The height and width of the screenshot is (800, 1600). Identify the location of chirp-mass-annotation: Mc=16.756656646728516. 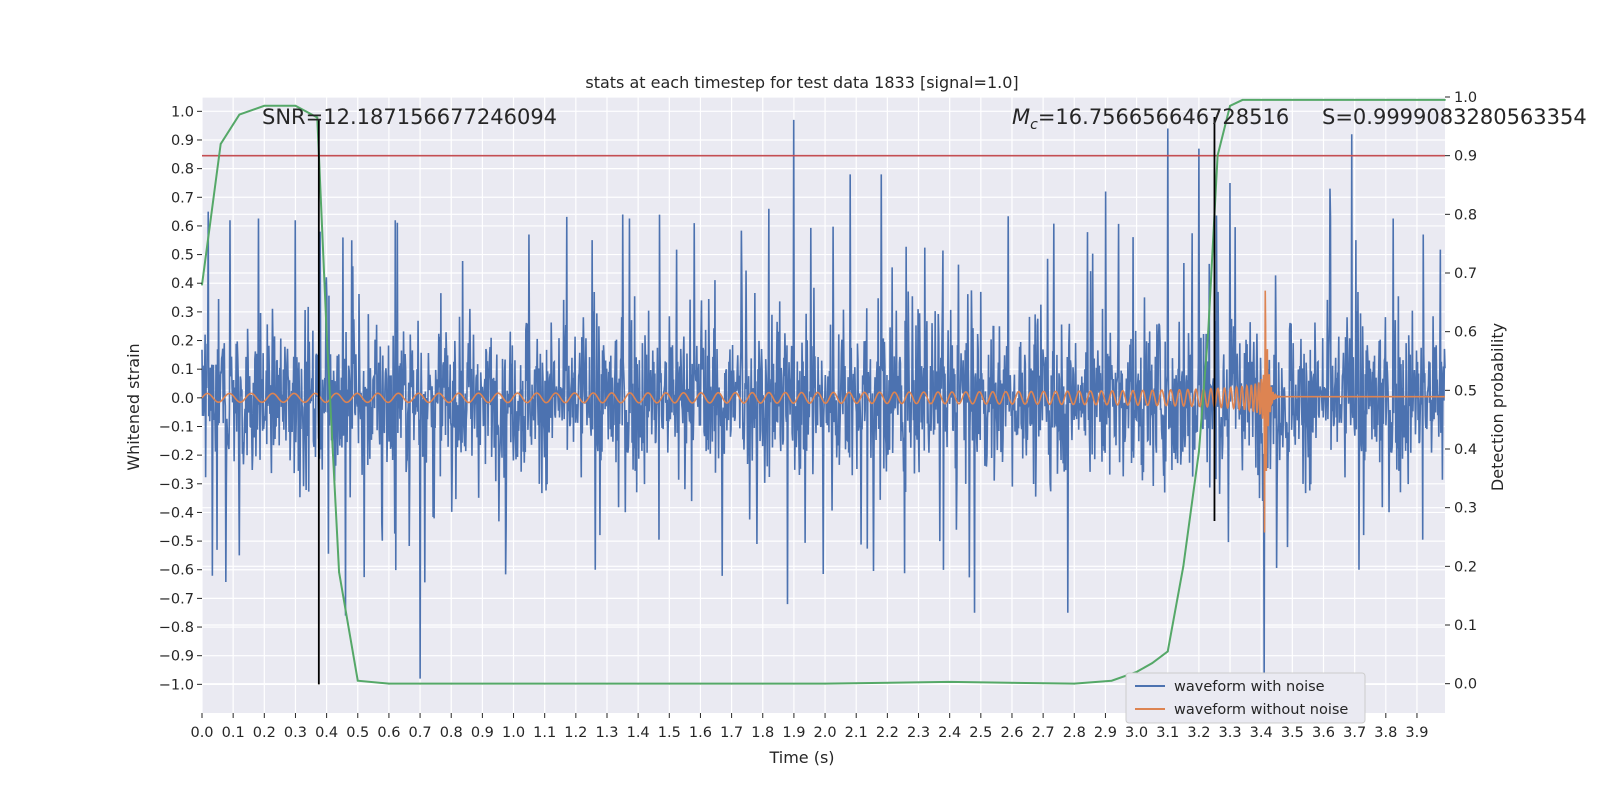
(1150, 119).